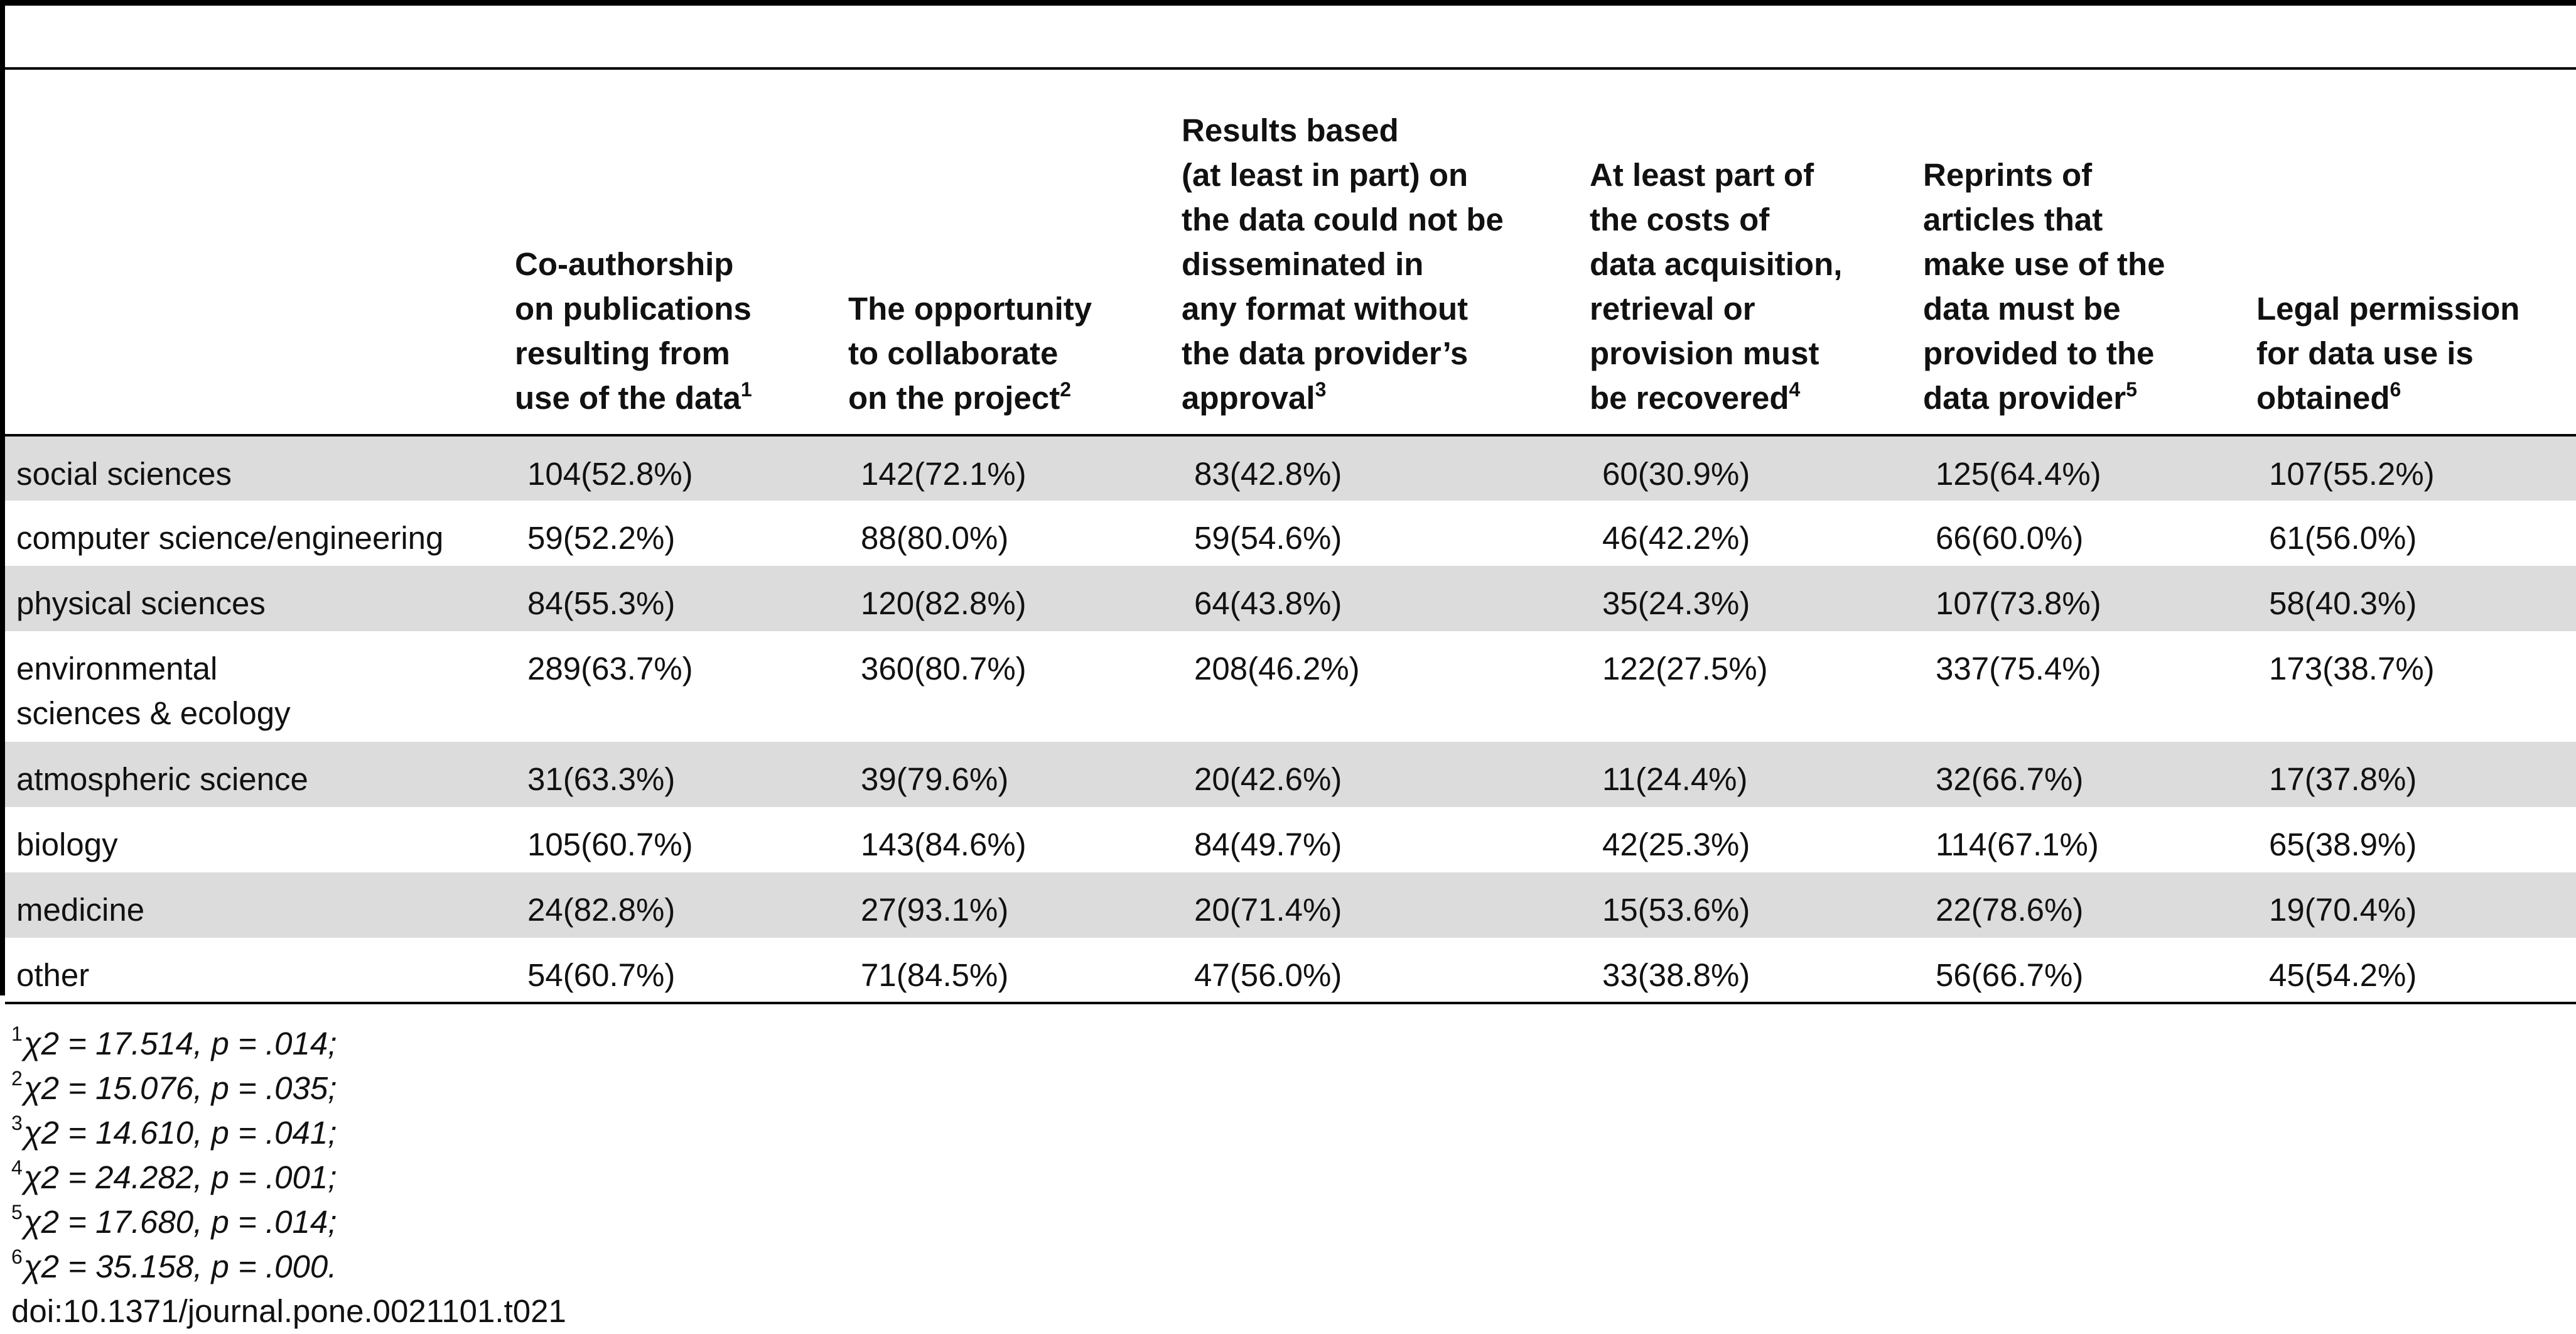  What do you see at coordinates (1015, 468) in the screenshot?
I see `table-cell: 142(72.1%)` at bounding box center [1015, 468].